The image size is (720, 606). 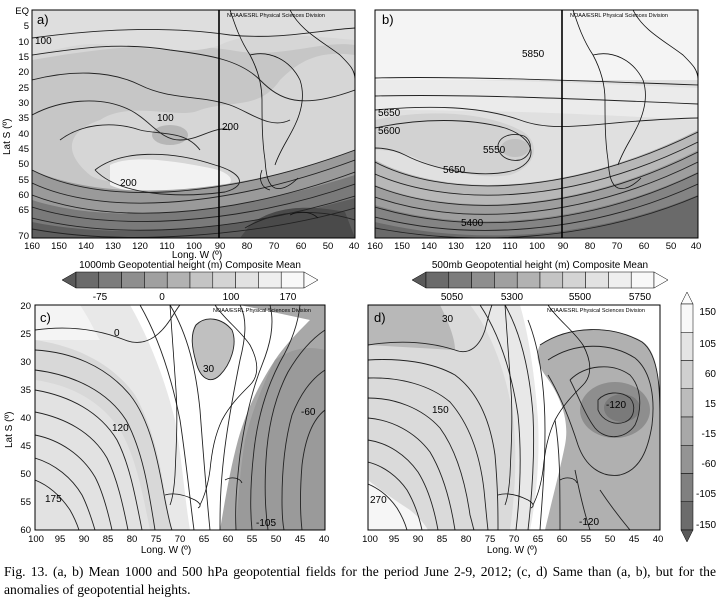 What do you see at coordinates (402, 246) in the screenshot?
I see `x-tick-label: 150` at bounding box center [402, 246].